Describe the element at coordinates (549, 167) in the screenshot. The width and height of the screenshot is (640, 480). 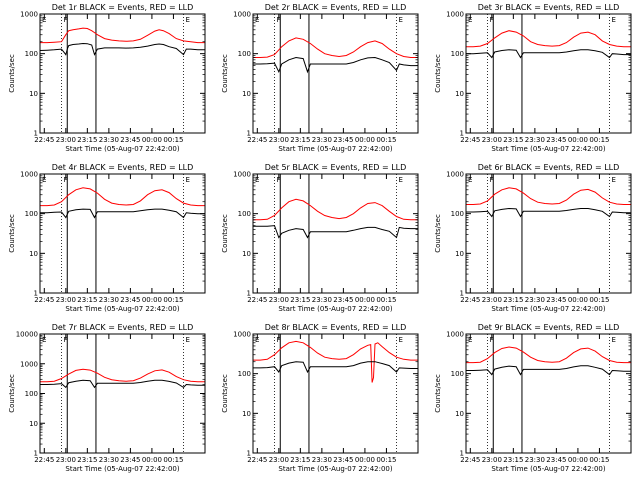
I see `chart-title: Det 6r BLACK = Events, RED = LLD` at that location.